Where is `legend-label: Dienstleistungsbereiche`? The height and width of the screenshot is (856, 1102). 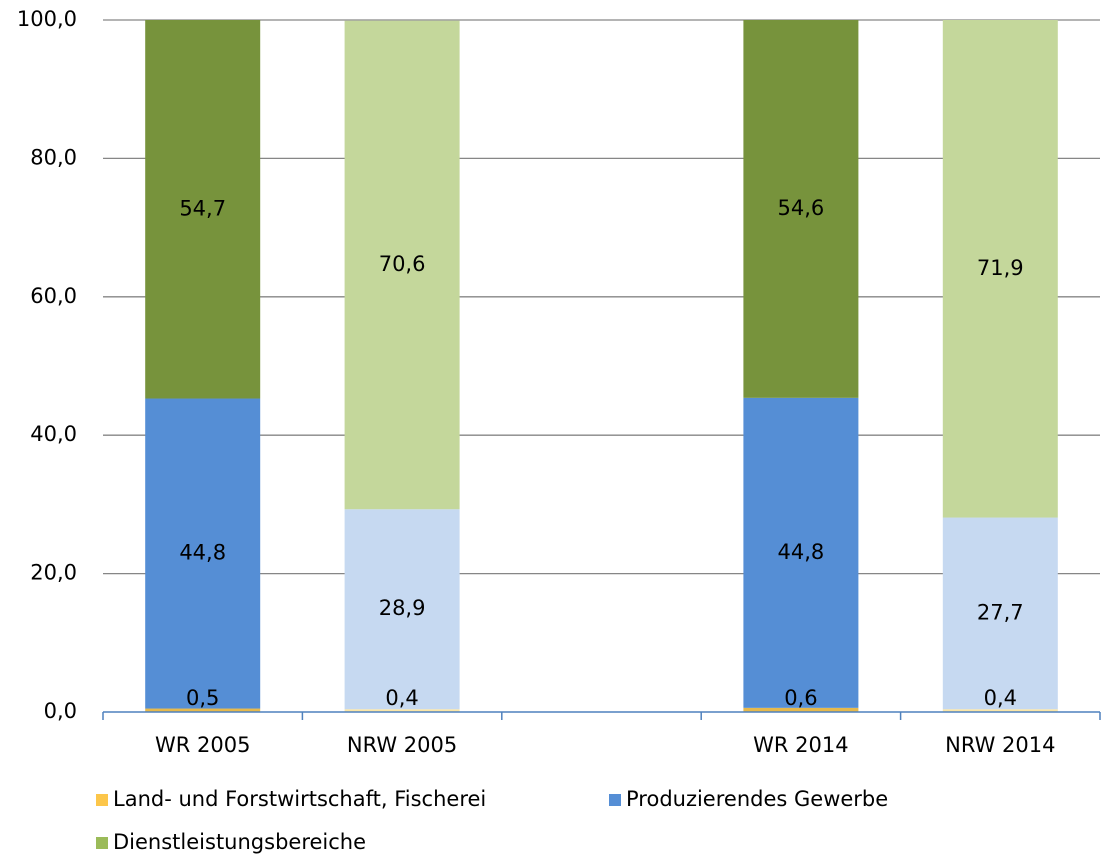 legend-label: Dienstleistungsbereiche is located at coordinates (239, 842).